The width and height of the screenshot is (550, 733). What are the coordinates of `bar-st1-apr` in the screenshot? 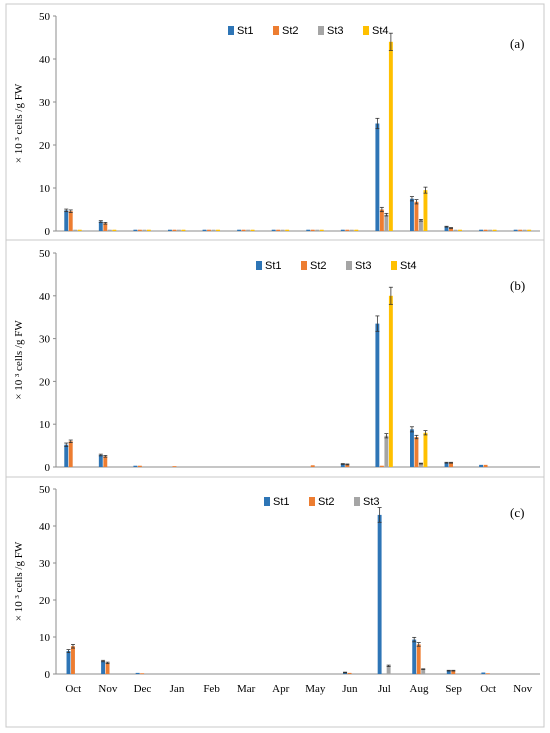 It's located at (273, 230).